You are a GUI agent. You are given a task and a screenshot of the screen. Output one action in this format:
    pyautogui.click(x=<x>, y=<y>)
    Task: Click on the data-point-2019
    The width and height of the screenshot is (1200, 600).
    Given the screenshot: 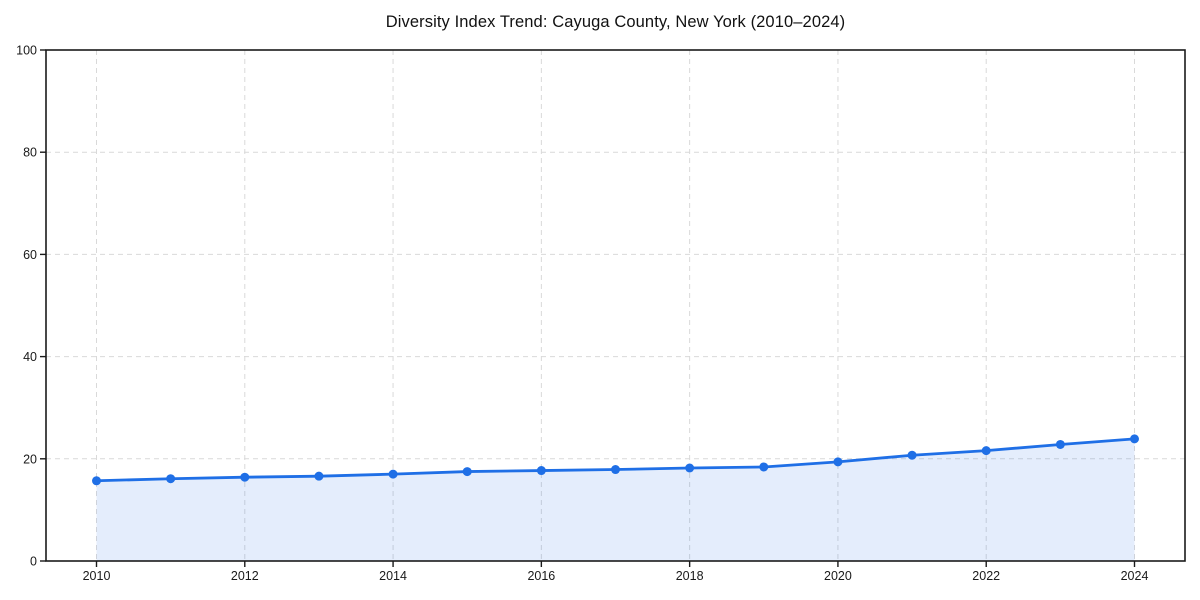 What is the action you would take?
    pyautogui.click(x=764, y=467)
    